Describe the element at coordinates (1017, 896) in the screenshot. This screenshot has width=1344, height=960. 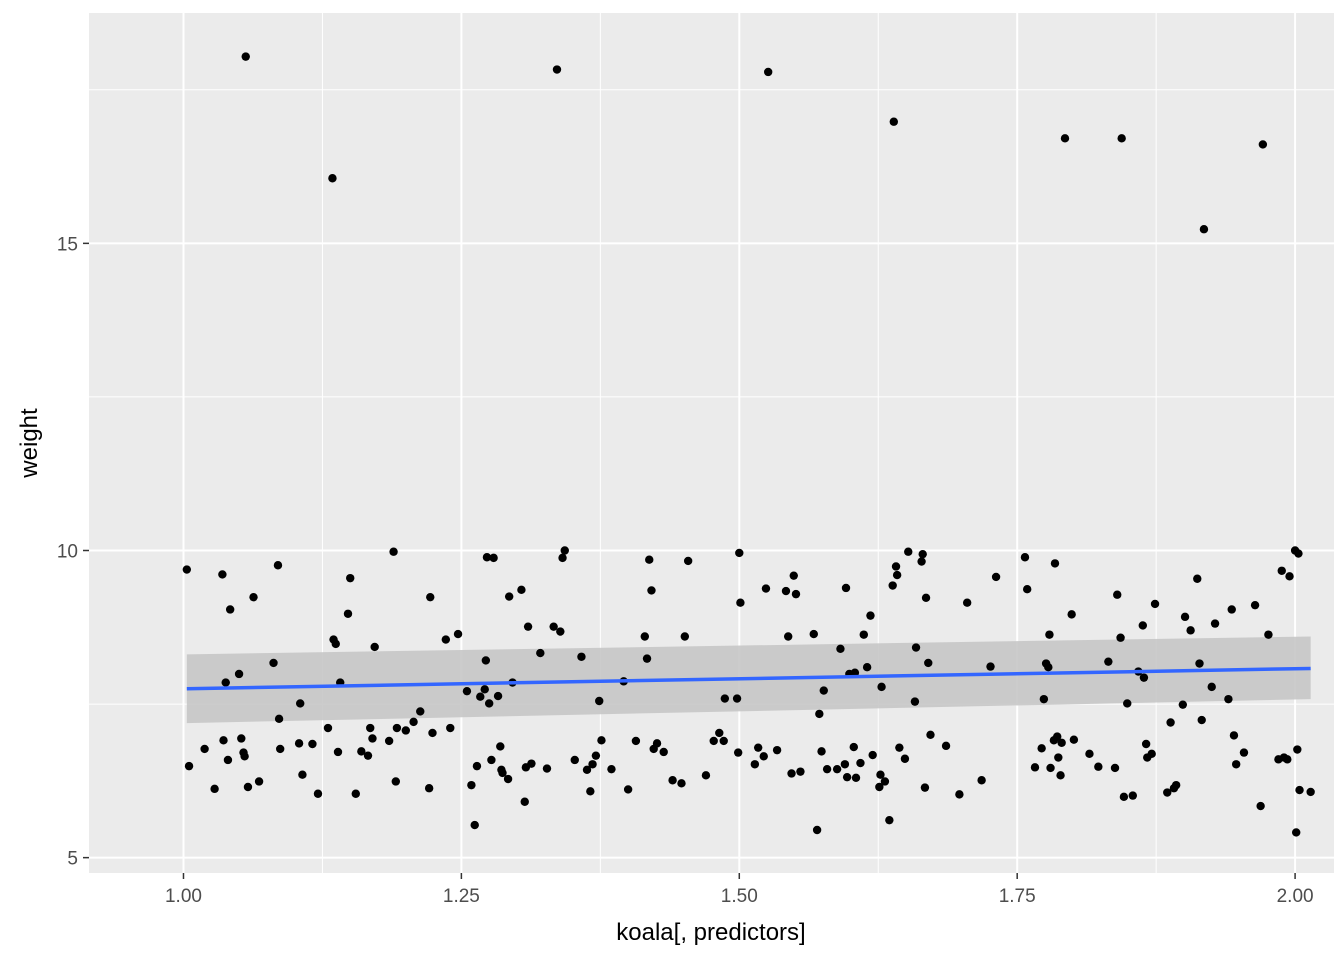
I see `x-tick-label: 1.75` at that location.